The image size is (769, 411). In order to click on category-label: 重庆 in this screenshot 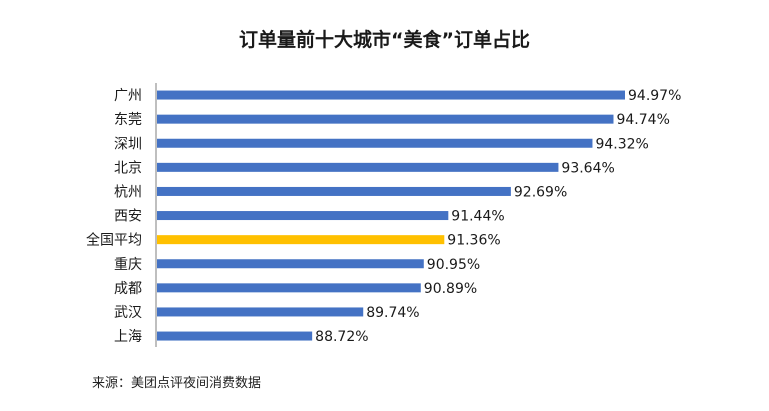, I will do `click(128, 265)`.